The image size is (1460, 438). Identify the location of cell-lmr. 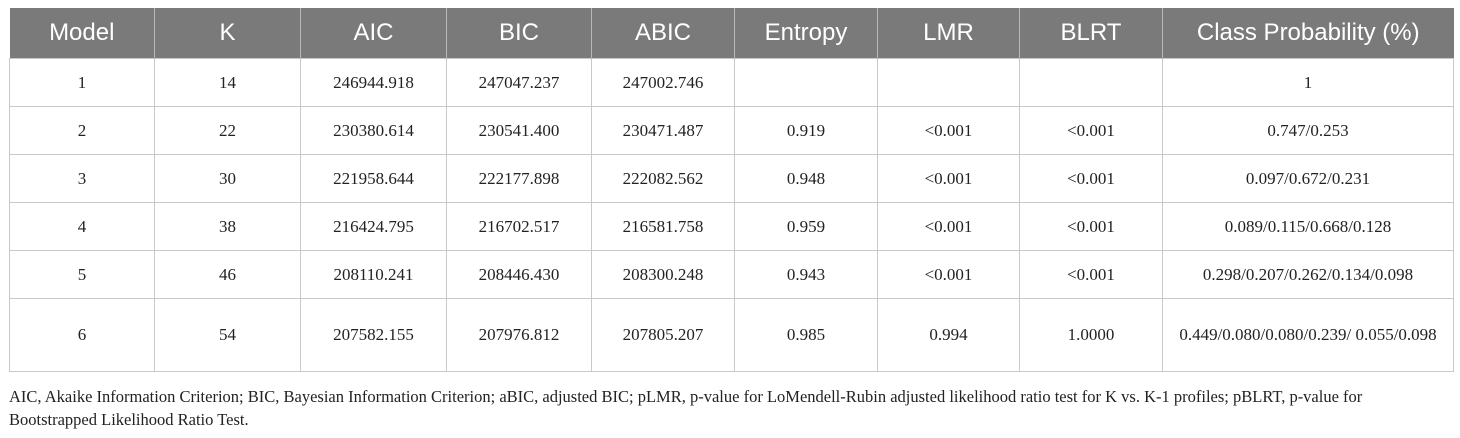
(948, 82).